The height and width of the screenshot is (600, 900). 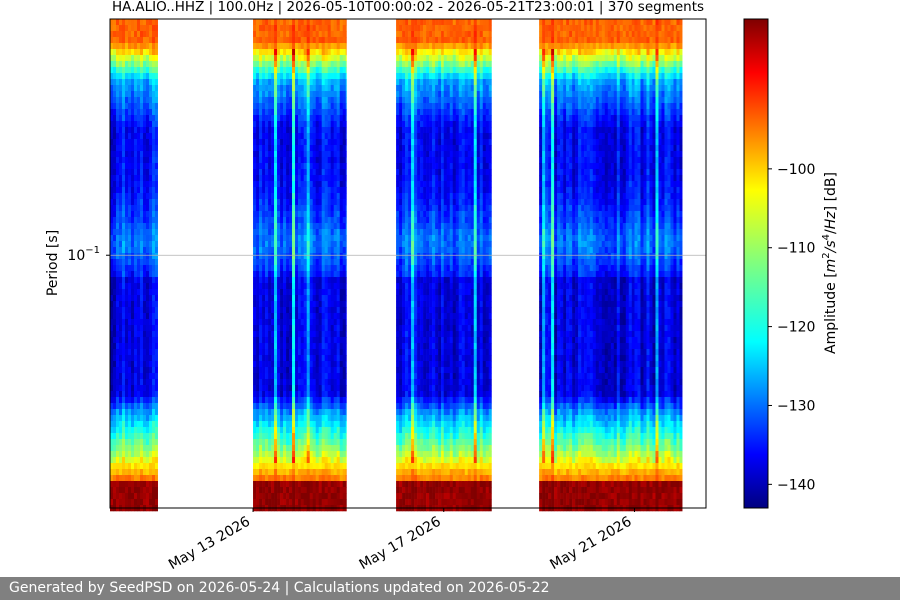 What do you see at coordinates (756, 263) in the screenshot?
I see `colorbar` at bounding box center [756, 263].